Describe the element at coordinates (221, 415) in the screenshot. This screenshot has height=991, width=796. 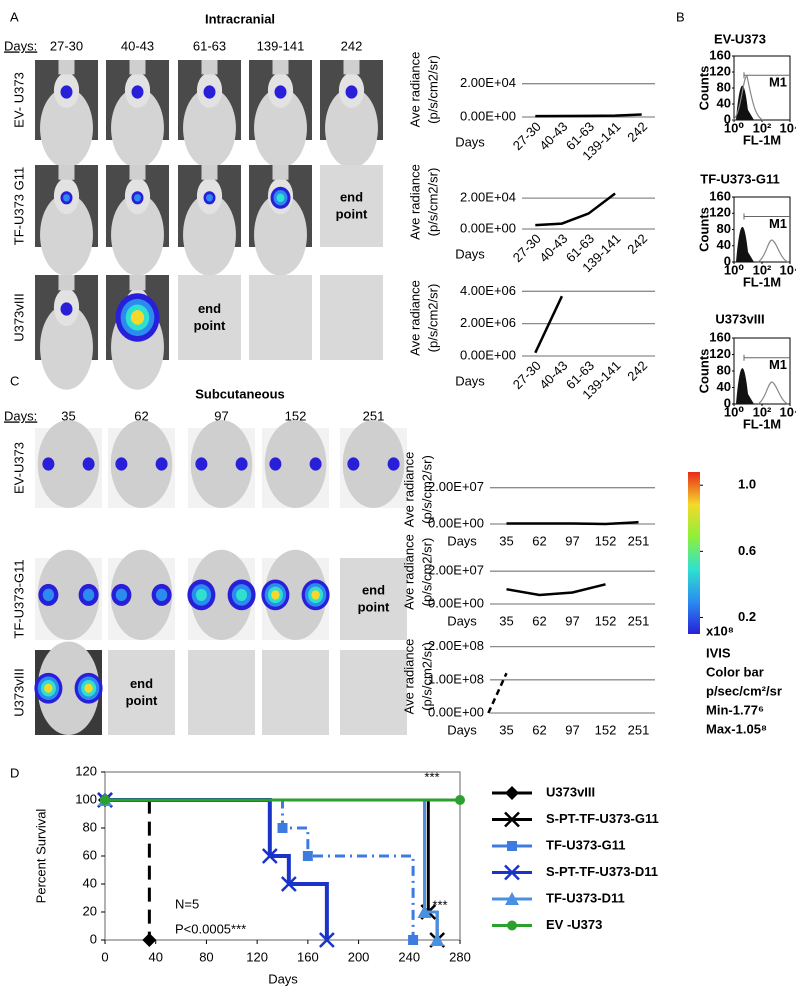
I see `day-label: 97` at that location.